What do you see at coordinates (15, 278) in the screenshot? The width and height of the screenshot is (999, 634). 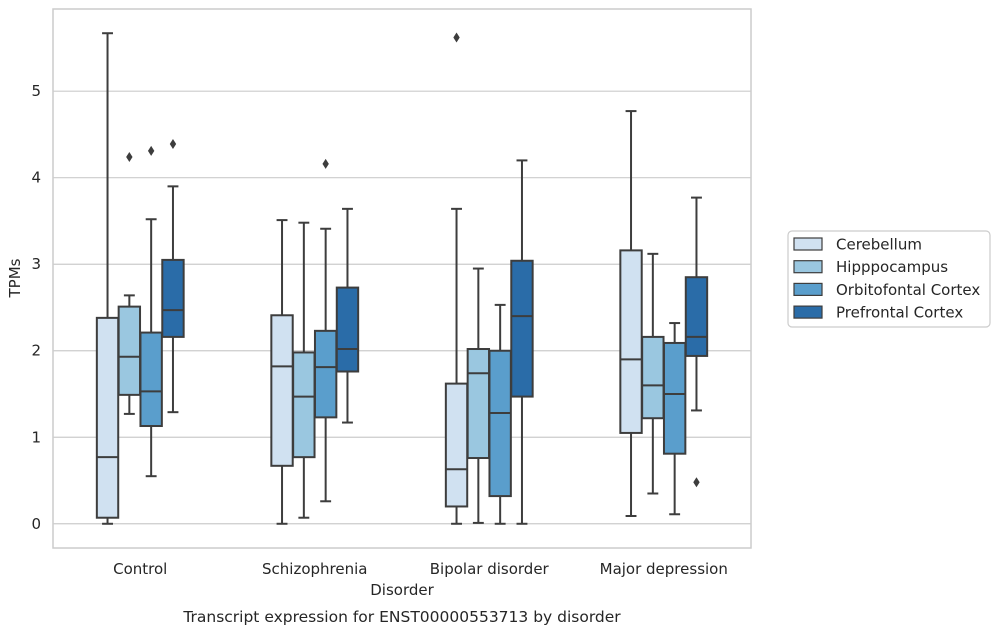 I see `y-axis-label: TPMs` at bounding box center [15, 278].